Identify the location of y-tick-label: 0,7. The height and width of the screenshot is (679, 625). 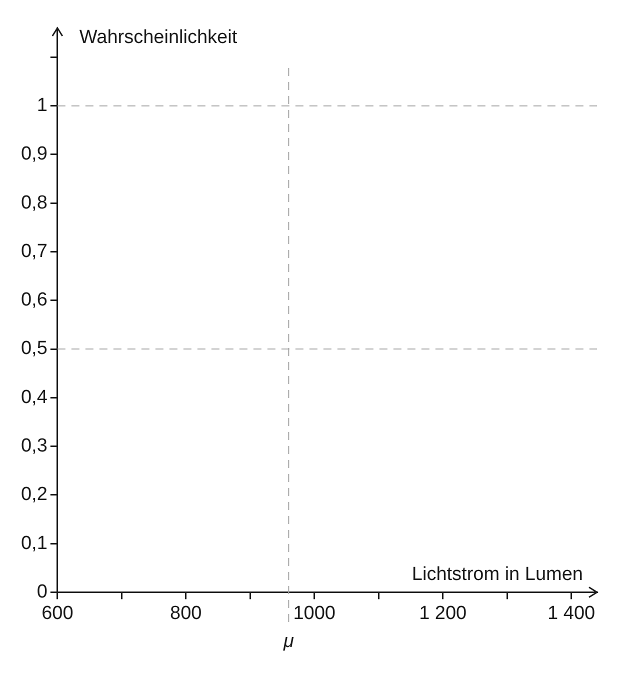
(34, 251).